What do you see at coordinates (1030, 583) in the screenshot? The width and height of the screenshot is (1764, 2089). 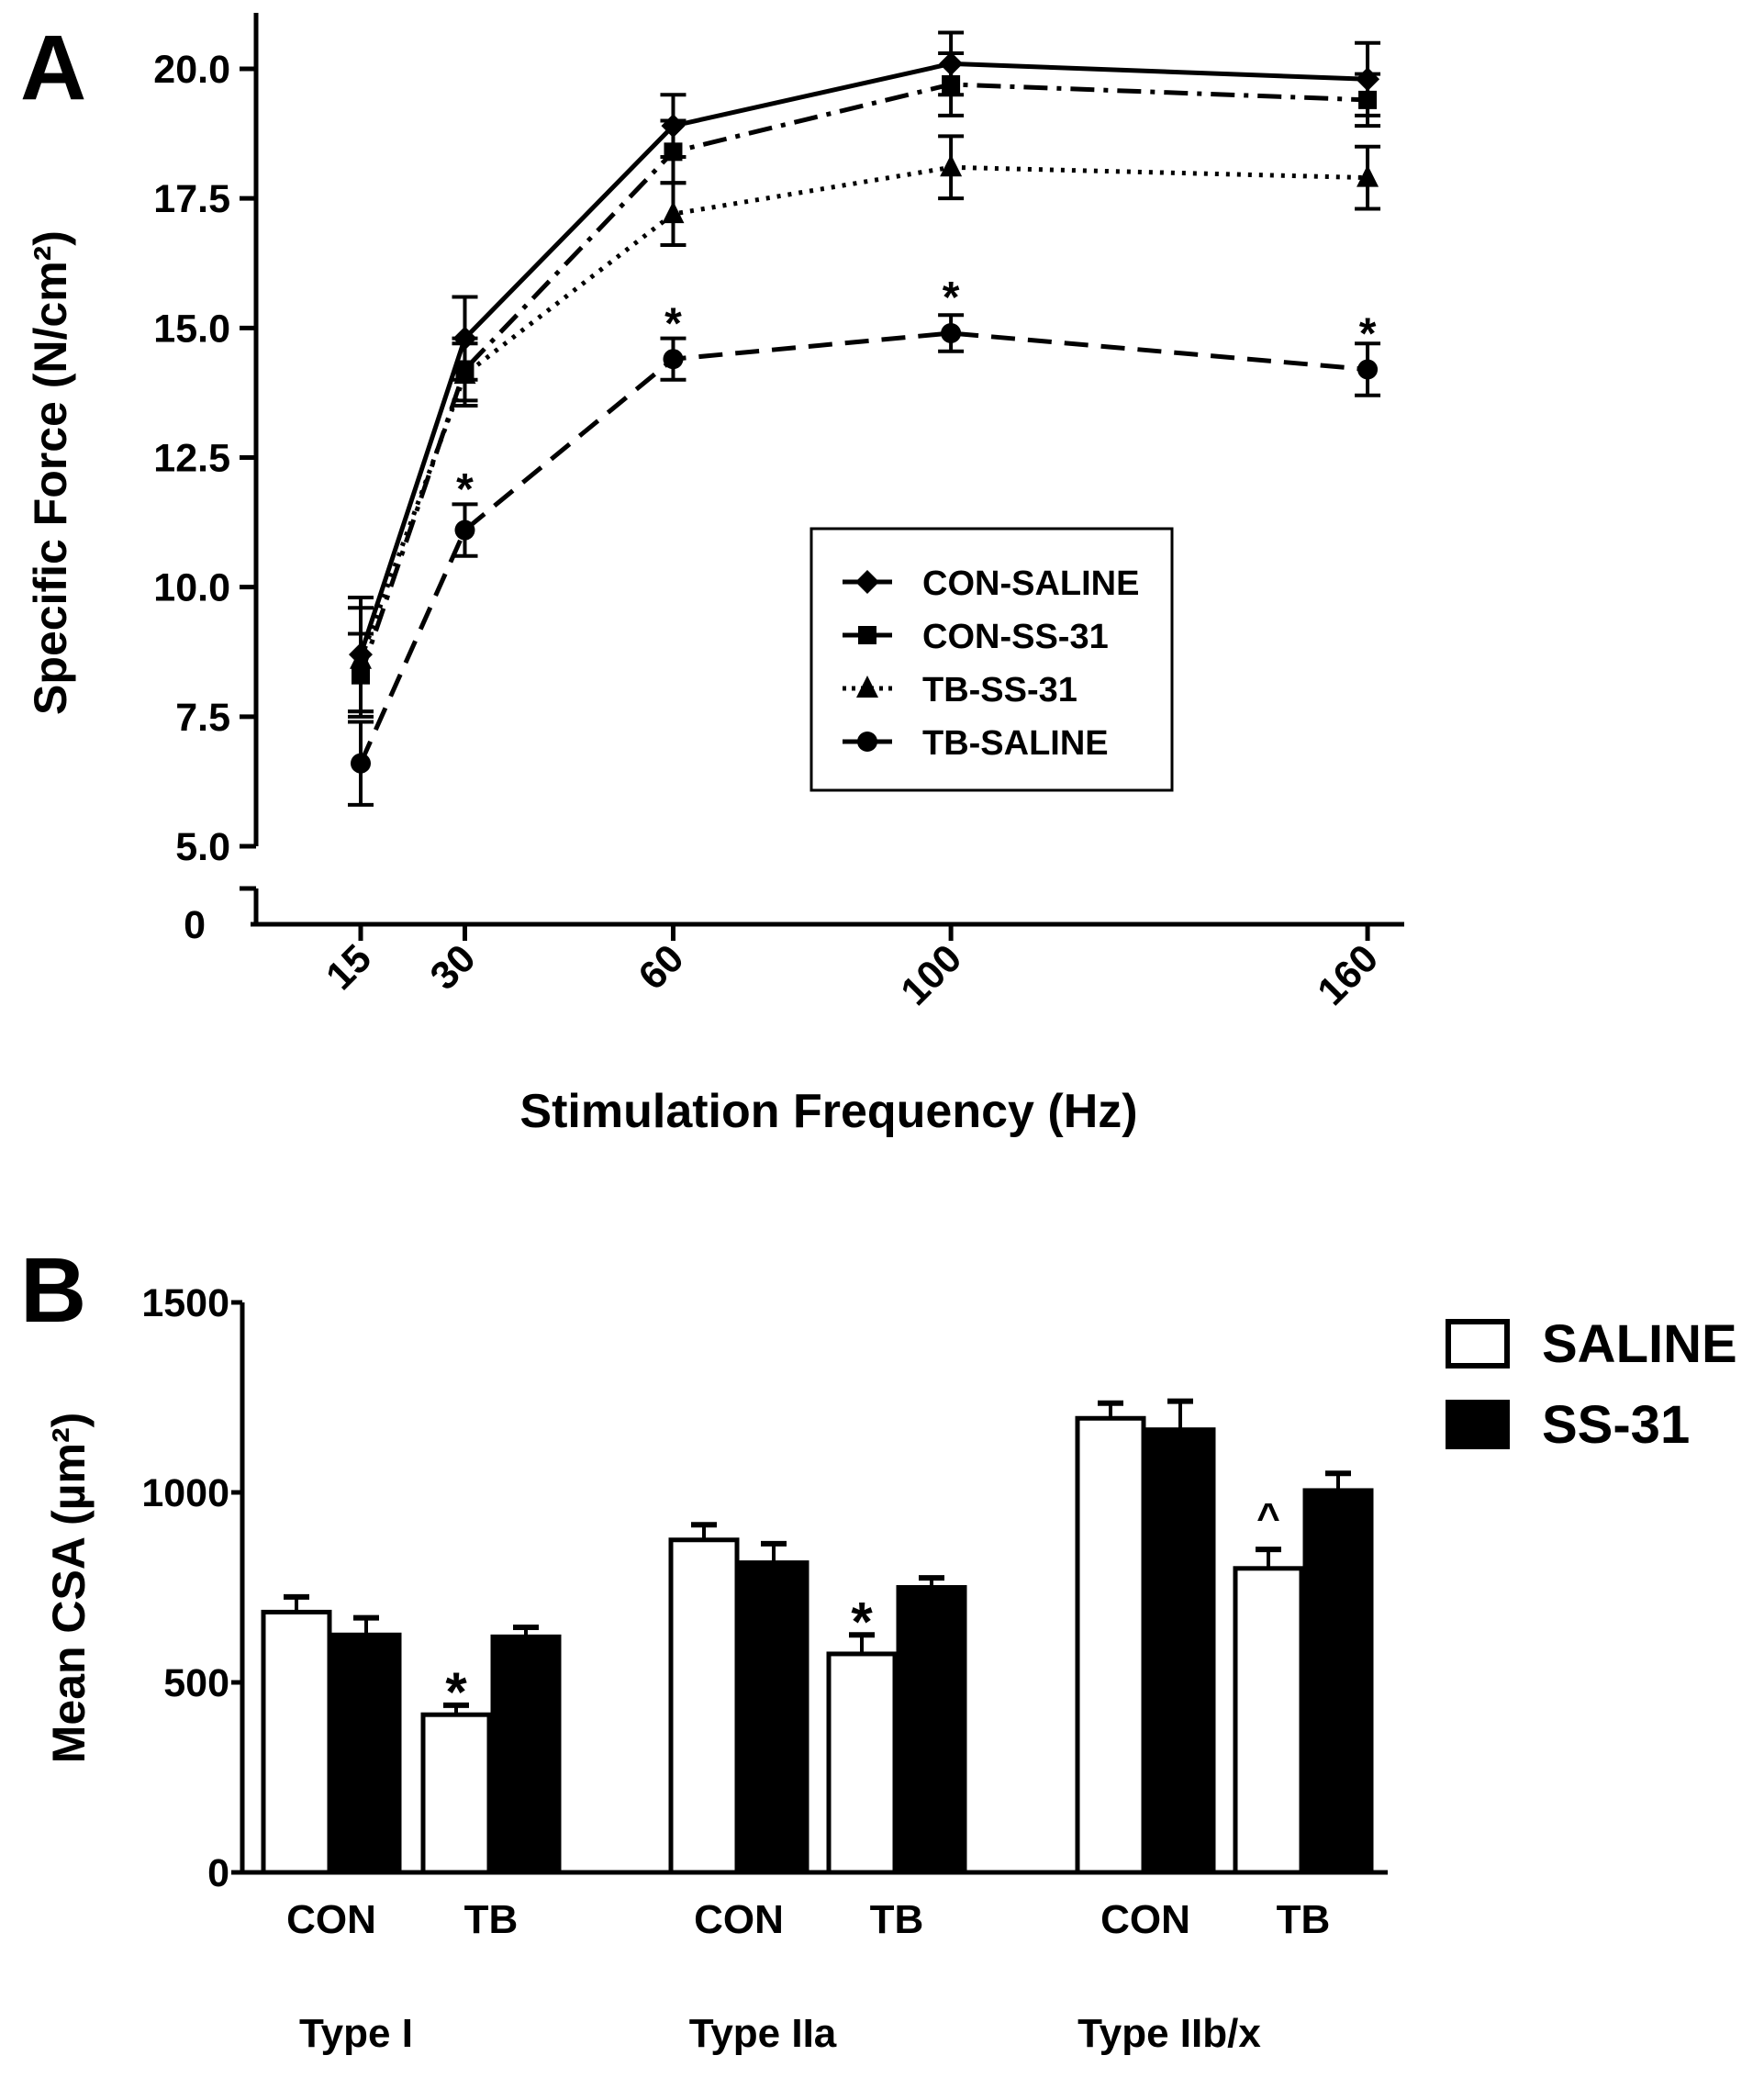 I see `legend-label: CON-SALINE` at bounding box center [1030, 583].